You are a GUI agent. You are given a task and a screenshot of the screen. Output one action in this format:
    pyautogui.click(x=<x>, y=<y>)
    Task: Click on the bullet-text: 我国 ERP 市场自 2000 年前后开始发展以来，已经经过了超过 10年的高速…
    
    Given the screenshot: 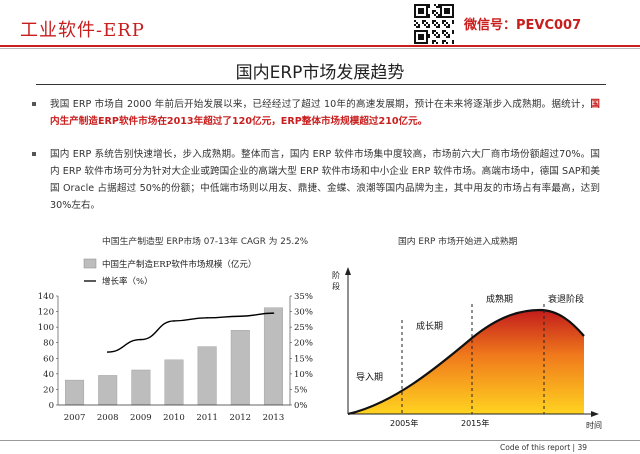 What is the action you would take?
    pyautogui.click(x=325, y=113)
    